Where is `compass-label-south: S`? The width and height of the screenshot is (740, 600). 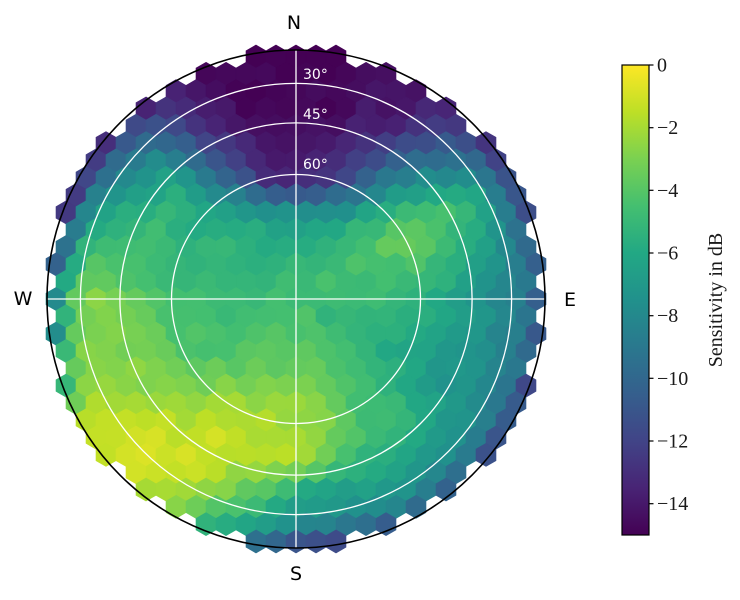
compass-label-south: S is located at coordinates (296, 574).